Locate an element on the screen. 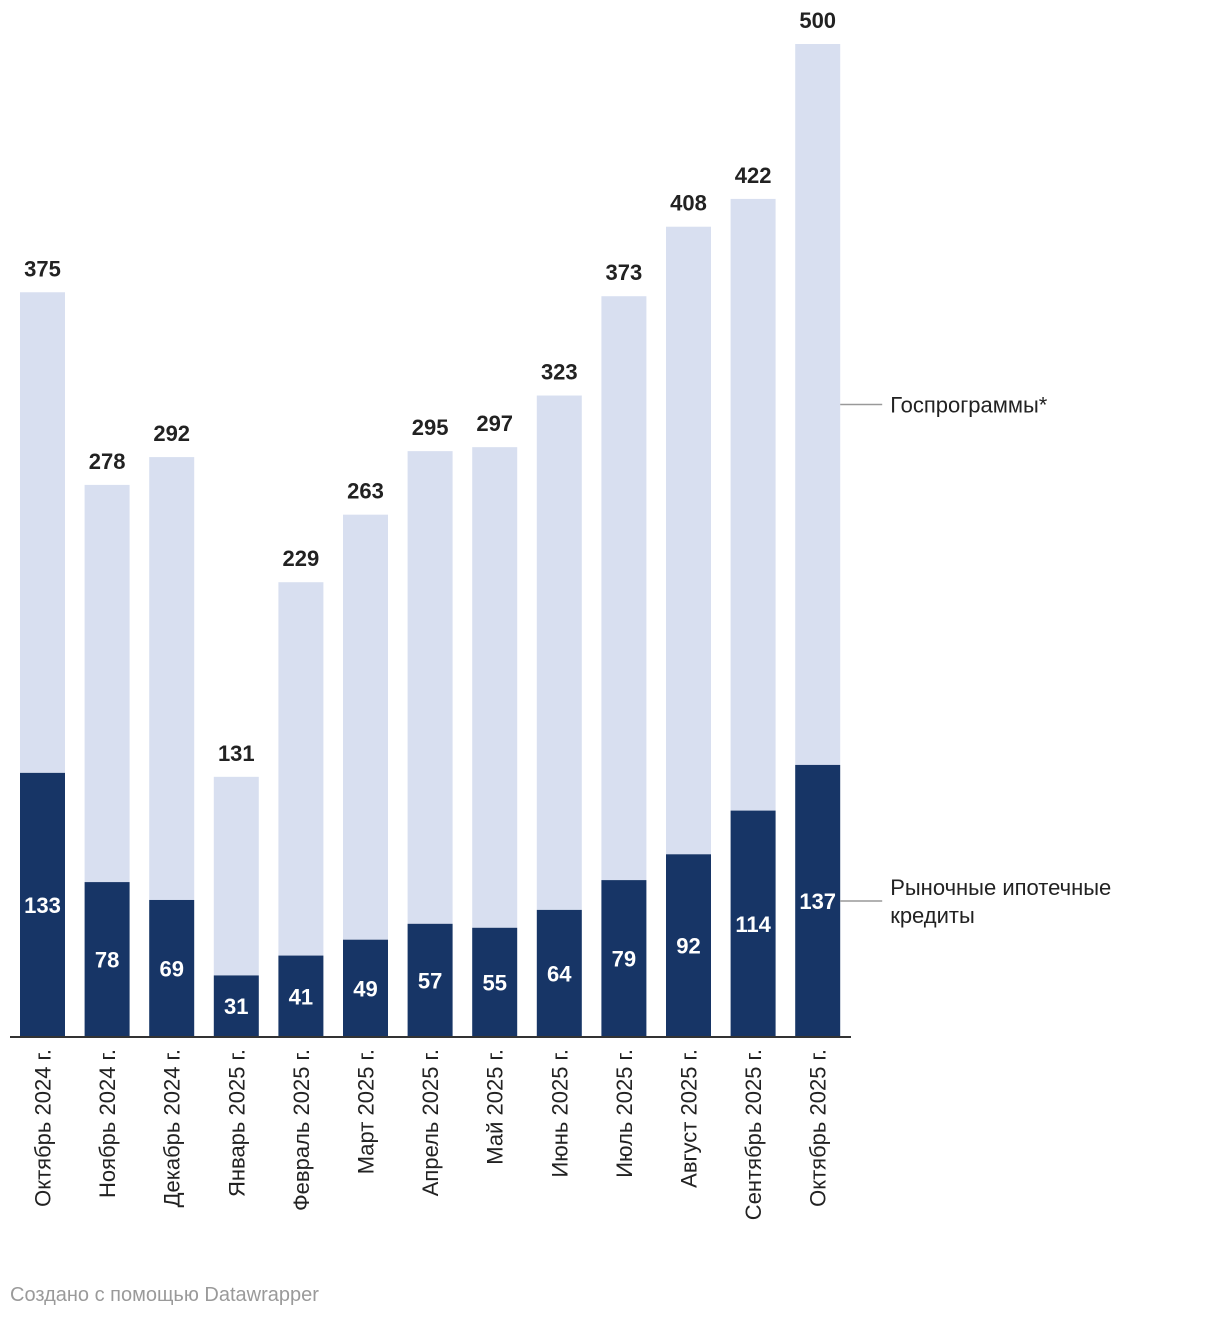 The height and width of the screenshot is (1320, 1220). total-label-6: 295 is located at coordinates (430, 427).